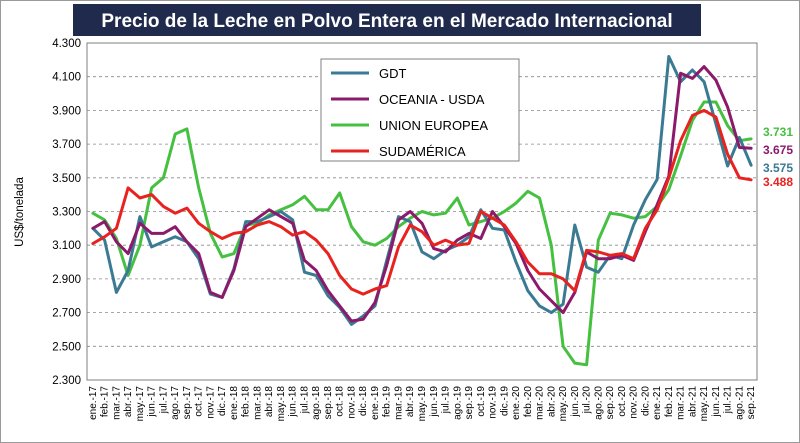 The height and width of the screenshot is (443, 800). Describe the element at coordinates (66, 145) in the screenshot. I see `y-tick-label: 3.700` at that location.